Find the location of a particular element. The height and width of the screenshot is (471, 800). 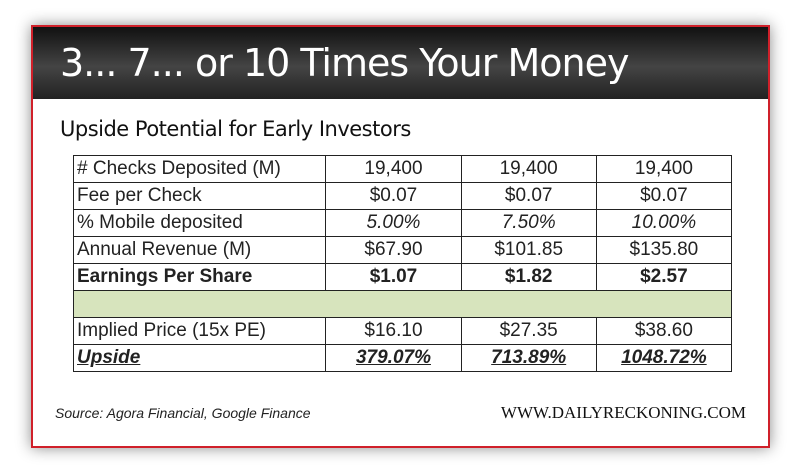

cell-value: 10.00% is located at coordinates (664, 223).